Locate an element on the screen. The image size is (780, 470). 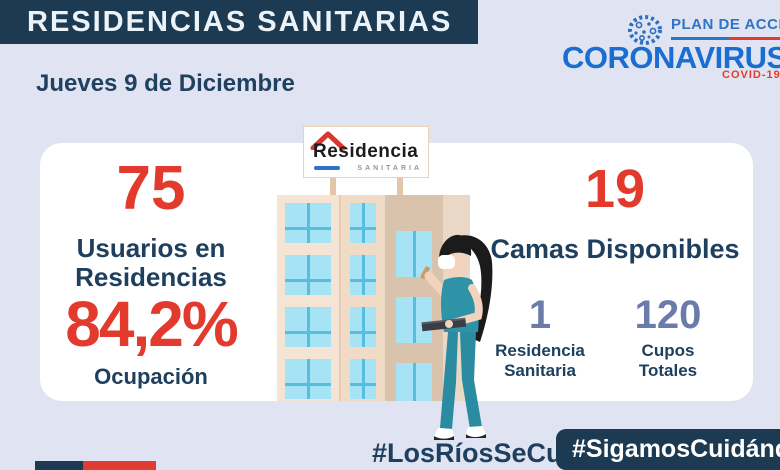
building-illustration is located at coordinates (373, 298).